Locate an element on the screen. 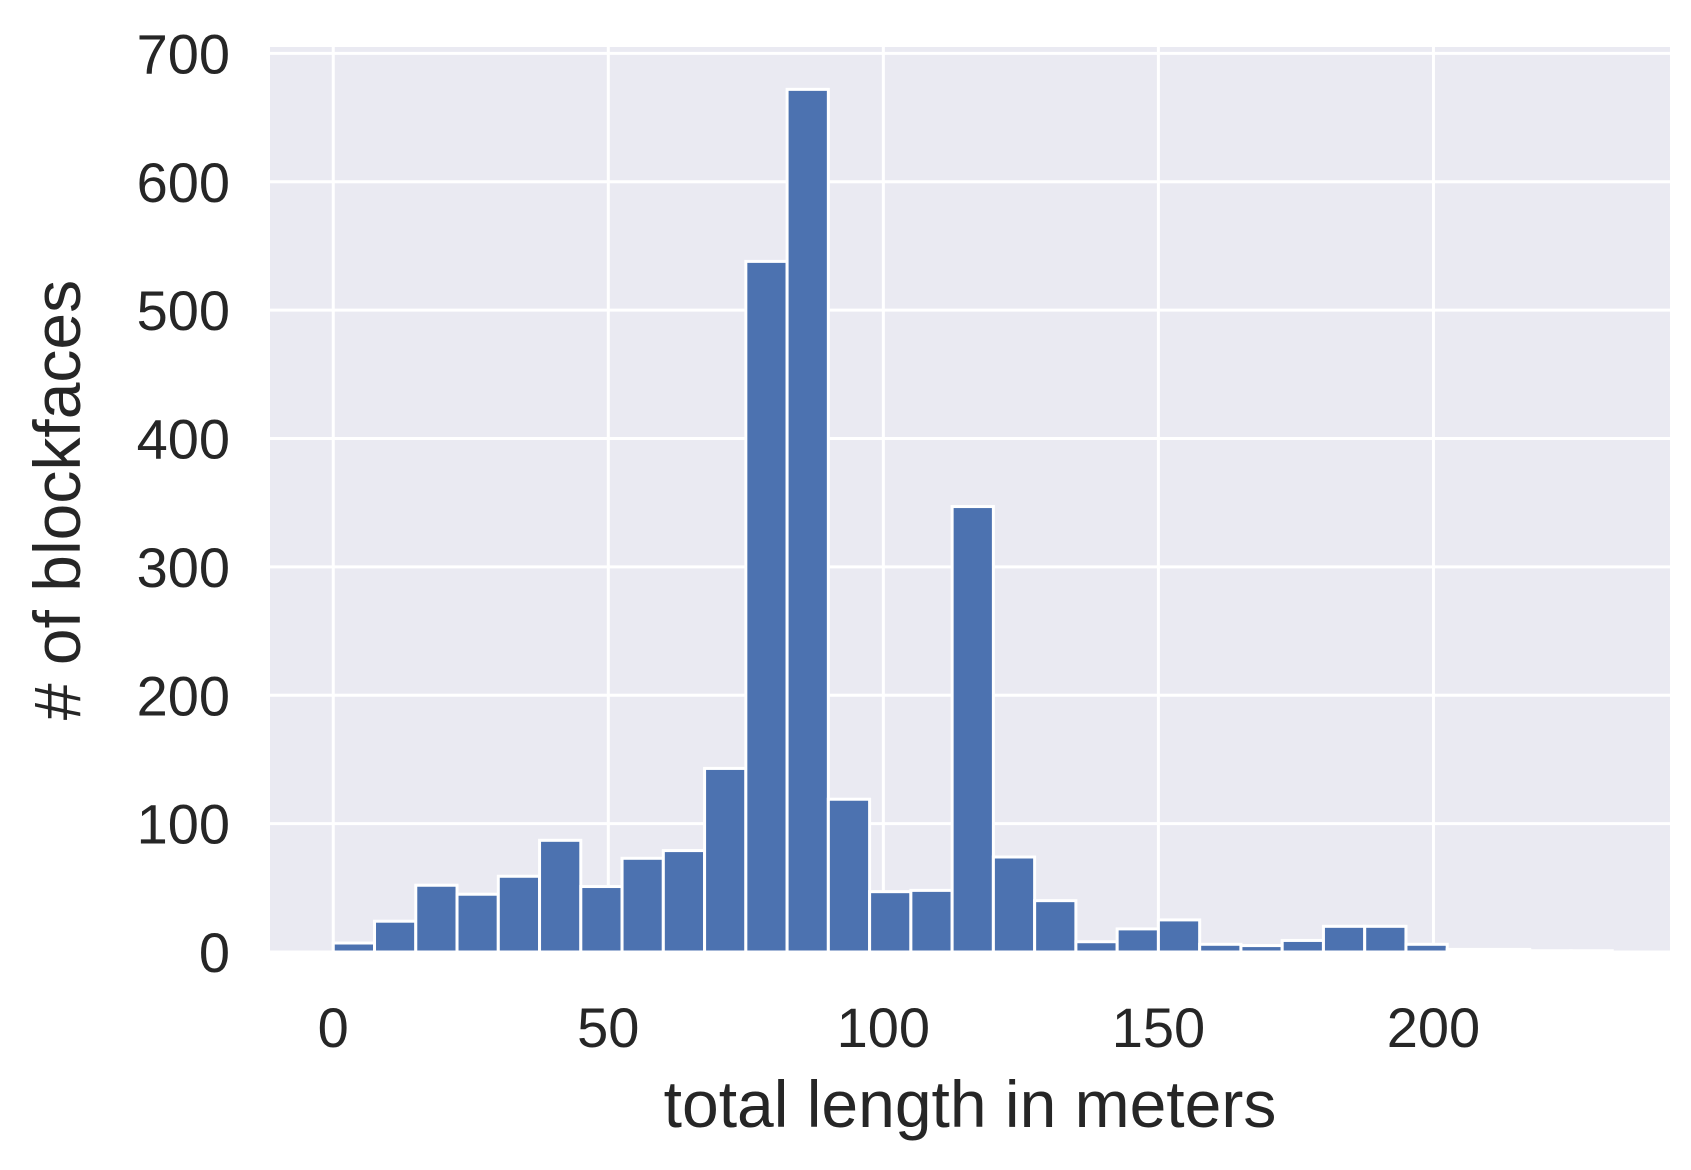  x-tick-label: 100 is located at coordinates (883, 1027).